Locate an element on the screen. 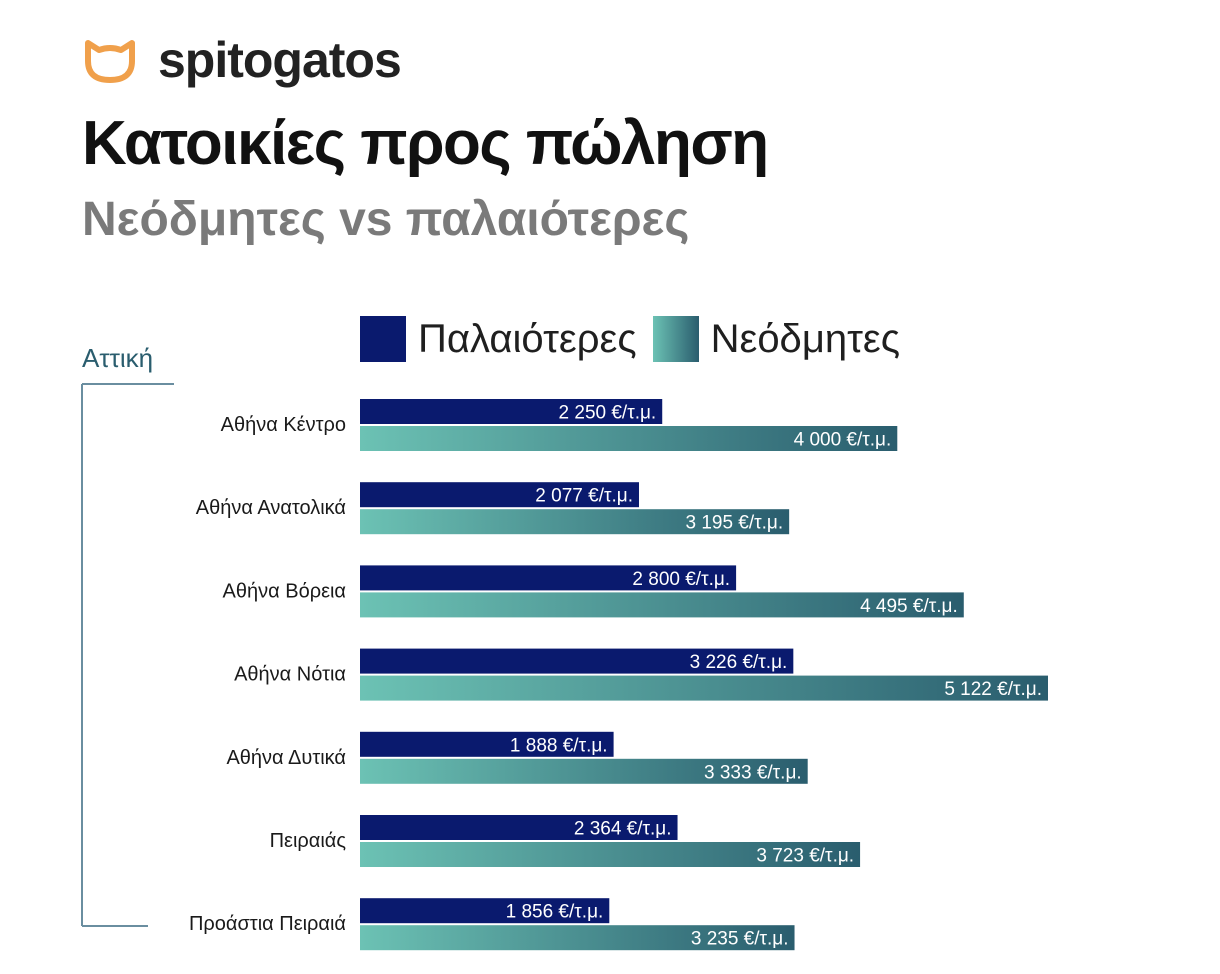 Image resolution: width=1220 pixels, height=974 pixels. bar-group: Αθήνα Νότια 3 226 €/τ.μ. 5 122 €/τ.μ. is located at coordinates (641, 674).